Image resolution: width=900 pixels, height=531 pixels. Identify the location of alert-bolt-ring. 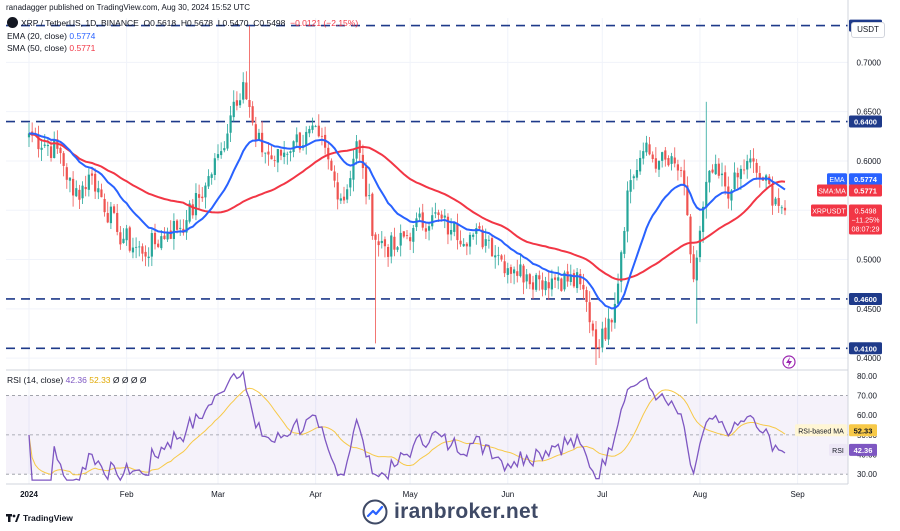
(789, 362).